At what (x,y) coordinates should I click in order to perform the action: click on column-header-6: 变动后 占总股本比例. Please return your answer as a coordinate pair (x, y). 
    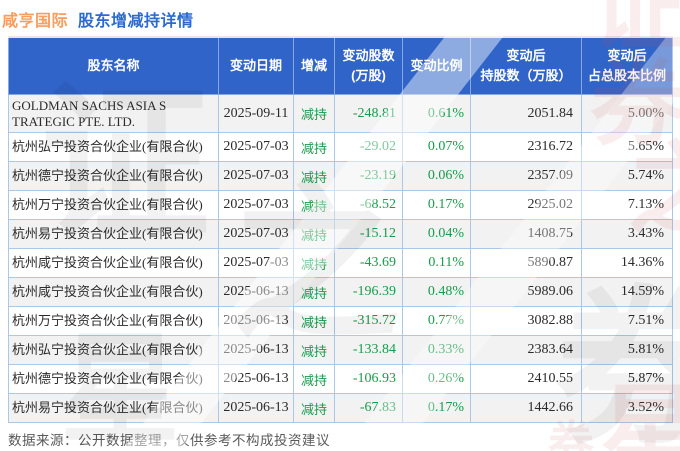
    Looking at the image, I should click on (627, 65).